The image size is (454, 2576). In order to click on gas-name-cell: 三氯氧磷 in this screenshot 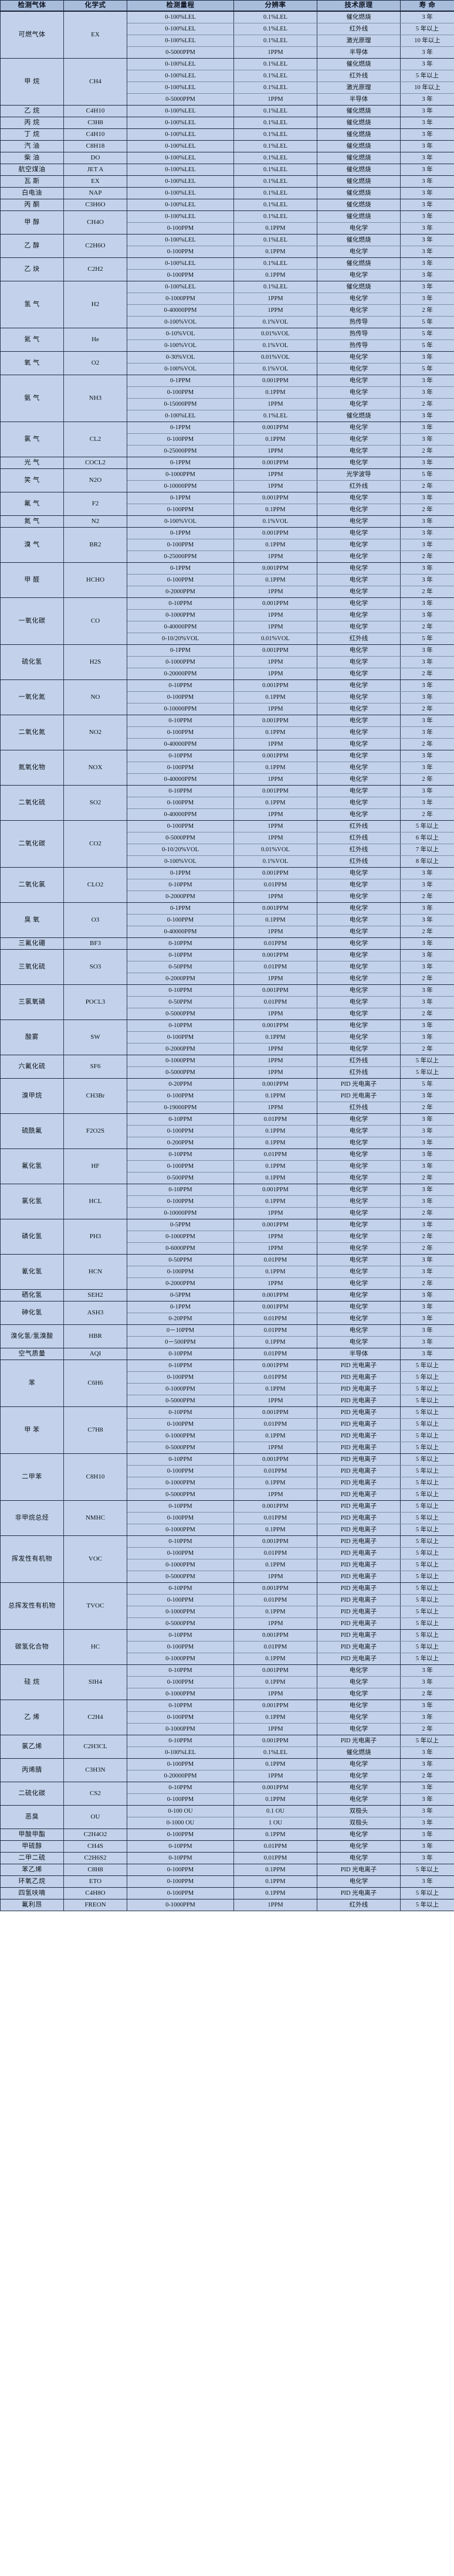, I will do `click(32, 1002)`.